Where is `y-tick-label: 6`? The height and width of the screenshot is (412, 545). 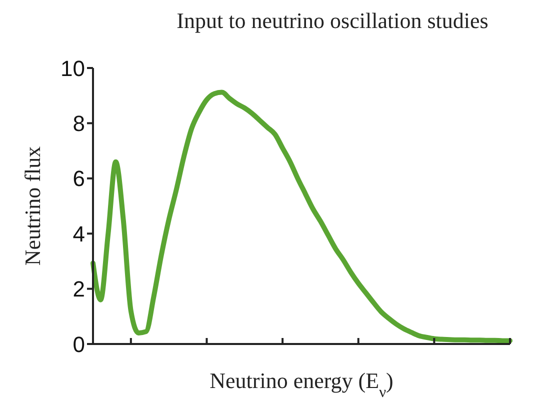
y-tick-label: 6 is located at coordinates (78, 179).